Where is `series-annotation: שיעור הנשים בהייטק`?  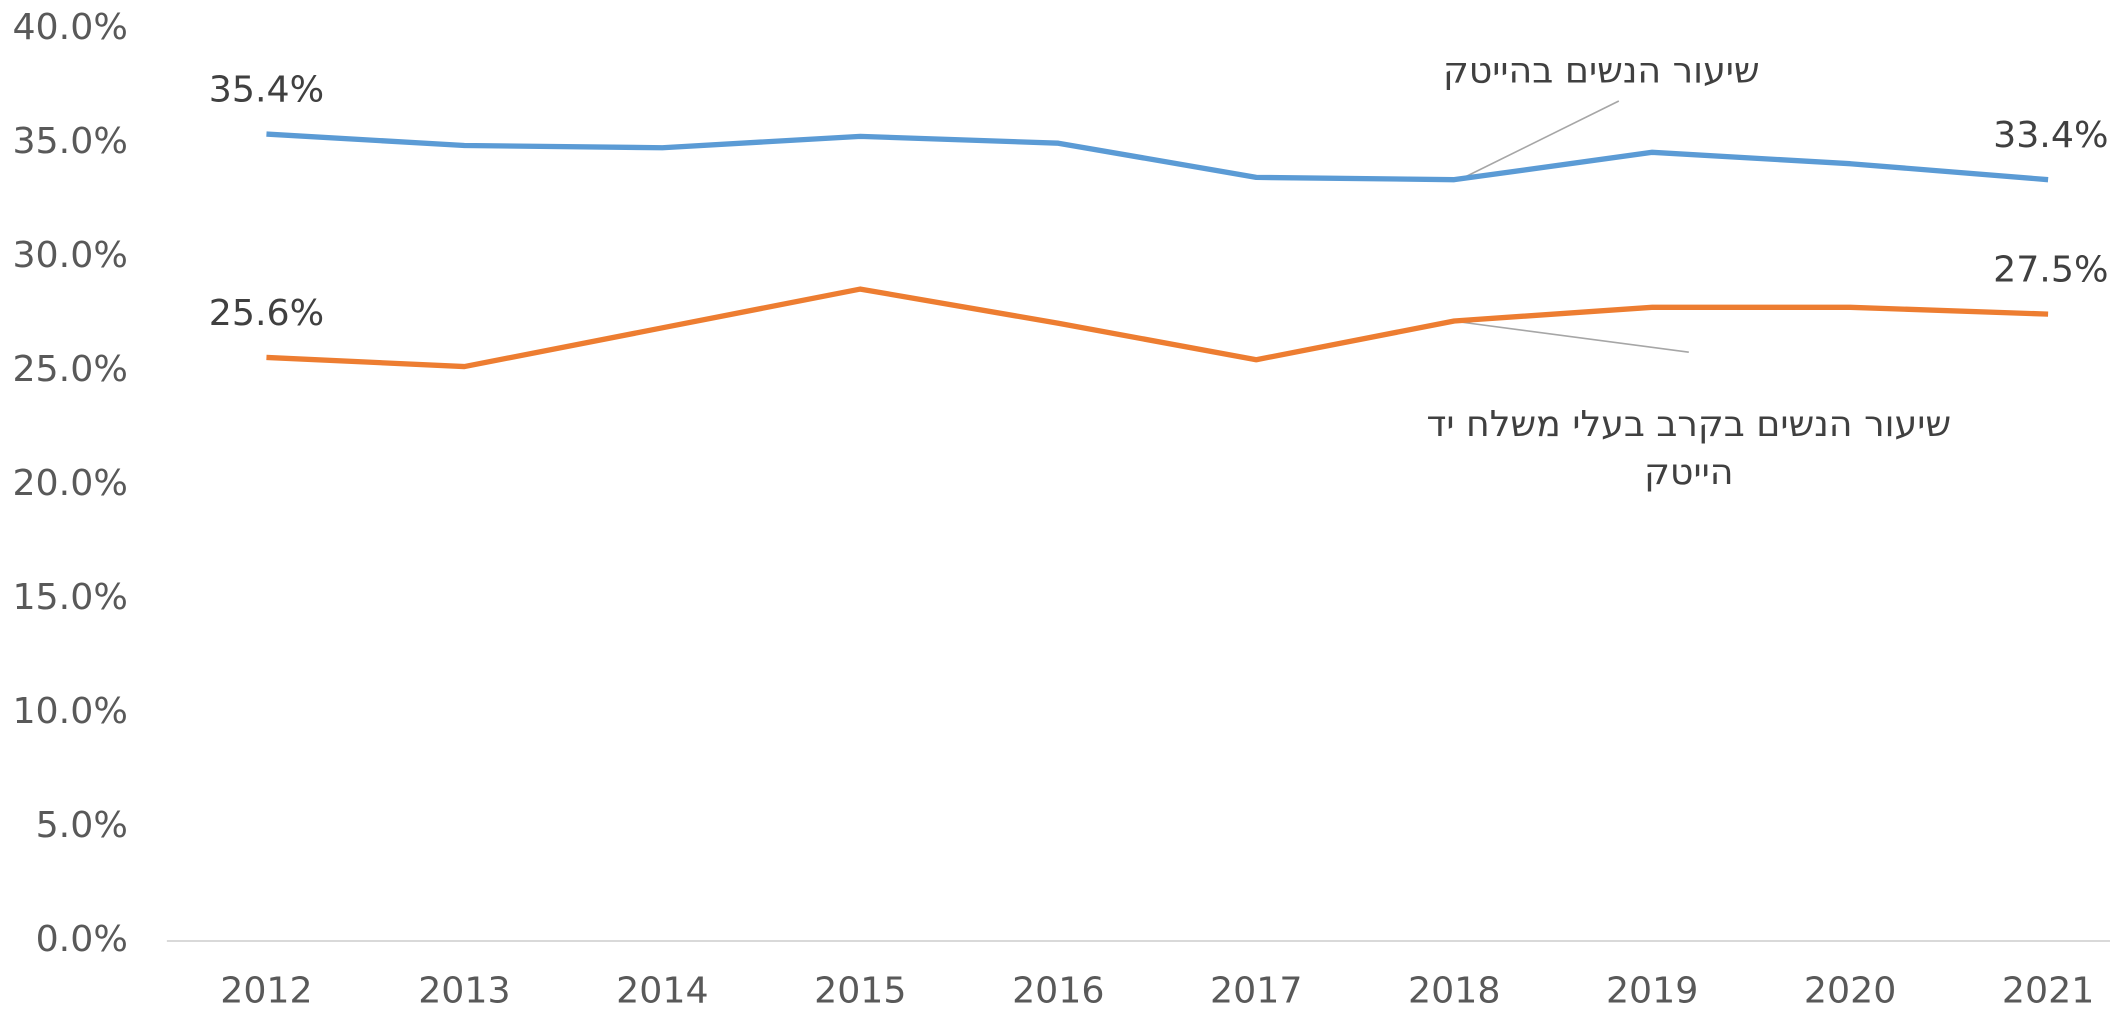 series-annotation: שיעור הנשים בהייטק is located at coordinates (1601, 71).